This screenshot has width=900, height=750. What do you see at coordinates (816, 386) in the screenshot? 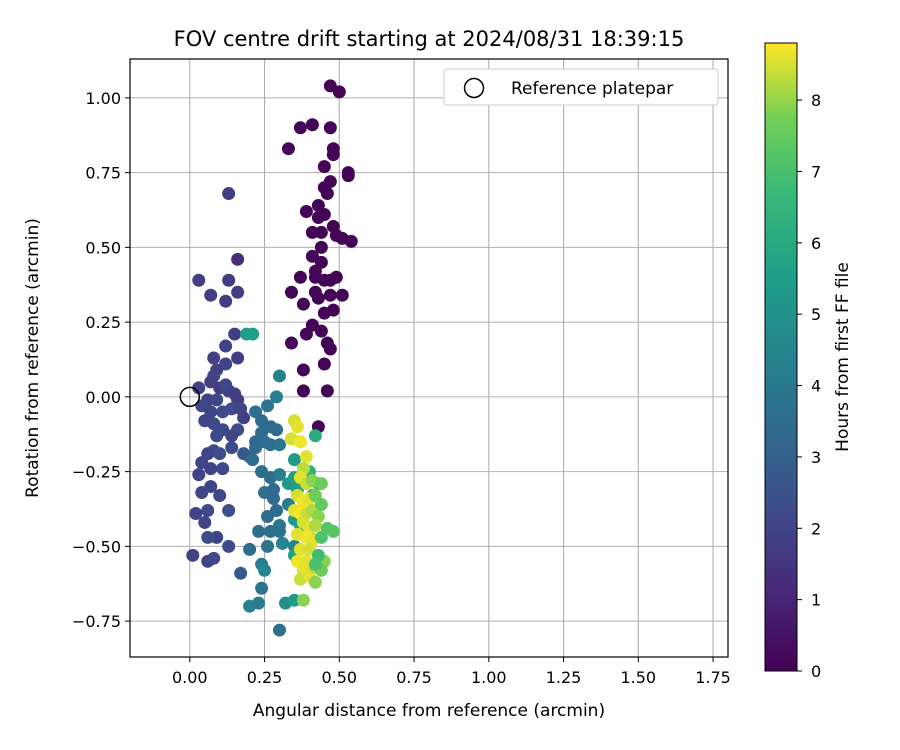
I see `colorbar-tick-label: 4` at bounding box center [816, 386].